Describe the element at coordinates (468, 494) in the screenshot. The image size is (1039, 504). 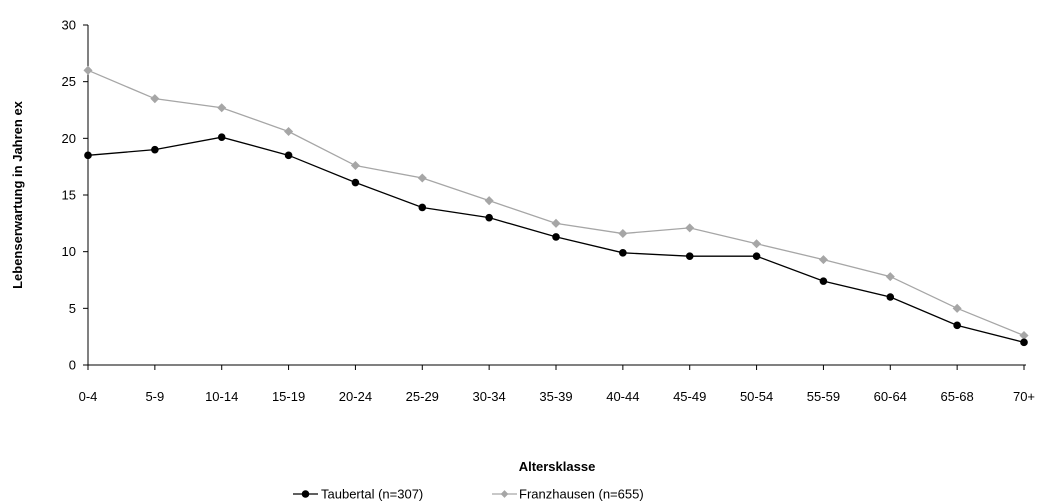
I see `legend: Taubertal (n=307) Franzhausen (n=655)` at that location.